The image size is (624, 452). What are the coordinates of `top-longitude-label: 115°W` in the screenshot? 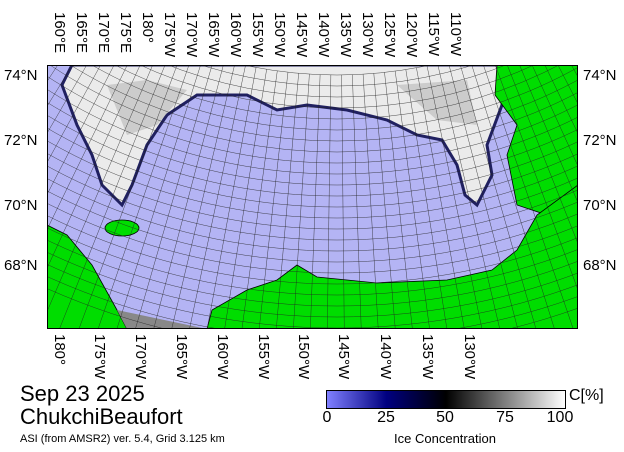 It's located at (433, 34).